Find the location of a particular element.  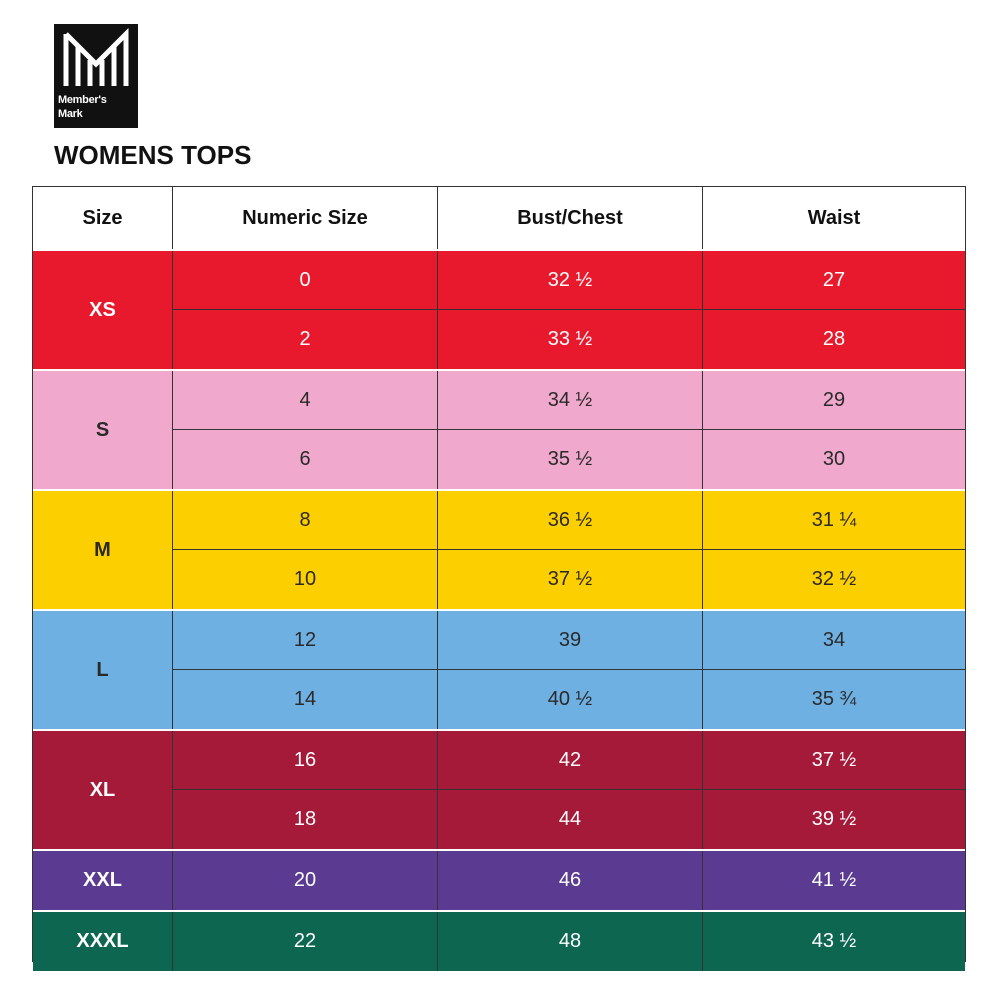

value-cell: 35 ¾ is located at coordinates (834, 699).